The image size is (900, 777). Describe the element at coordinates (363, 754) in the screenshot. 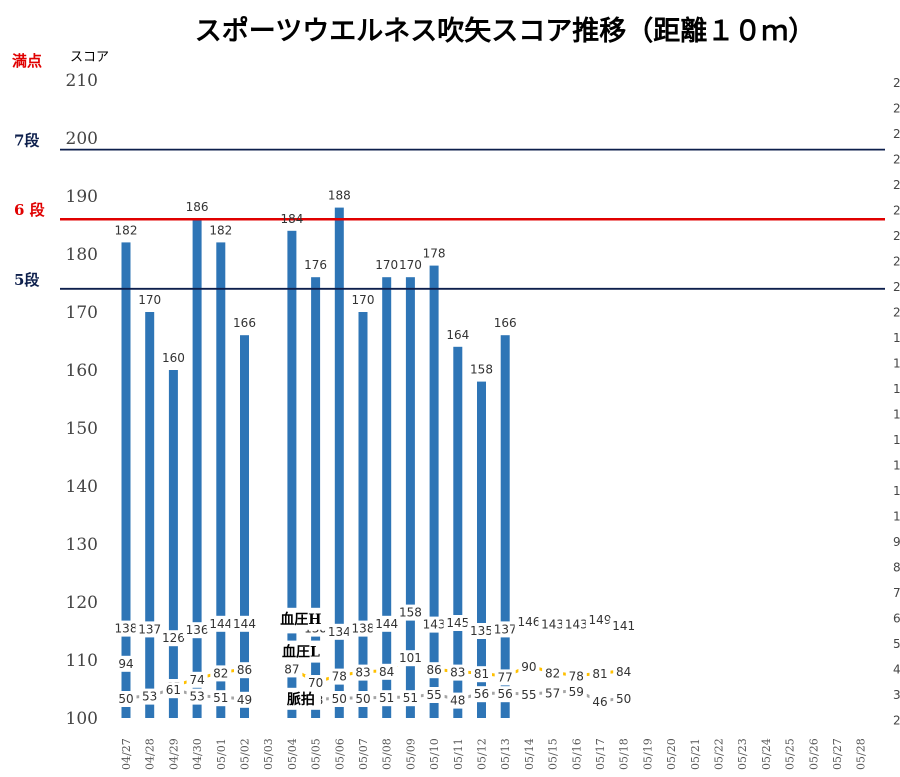

I see `x-axis-tick-label: 05/07` at that location.